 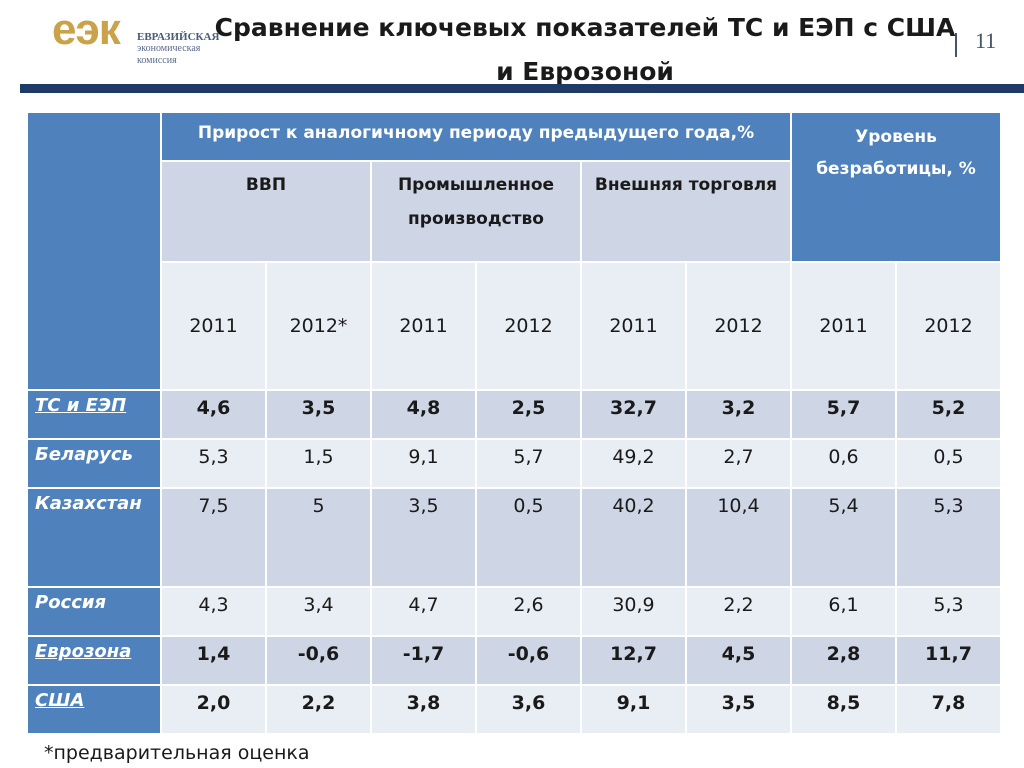 What do you see at coordinates (318, 537) in the screenshot?
I see `table-cell: 5` at bounding box center [318, 537].